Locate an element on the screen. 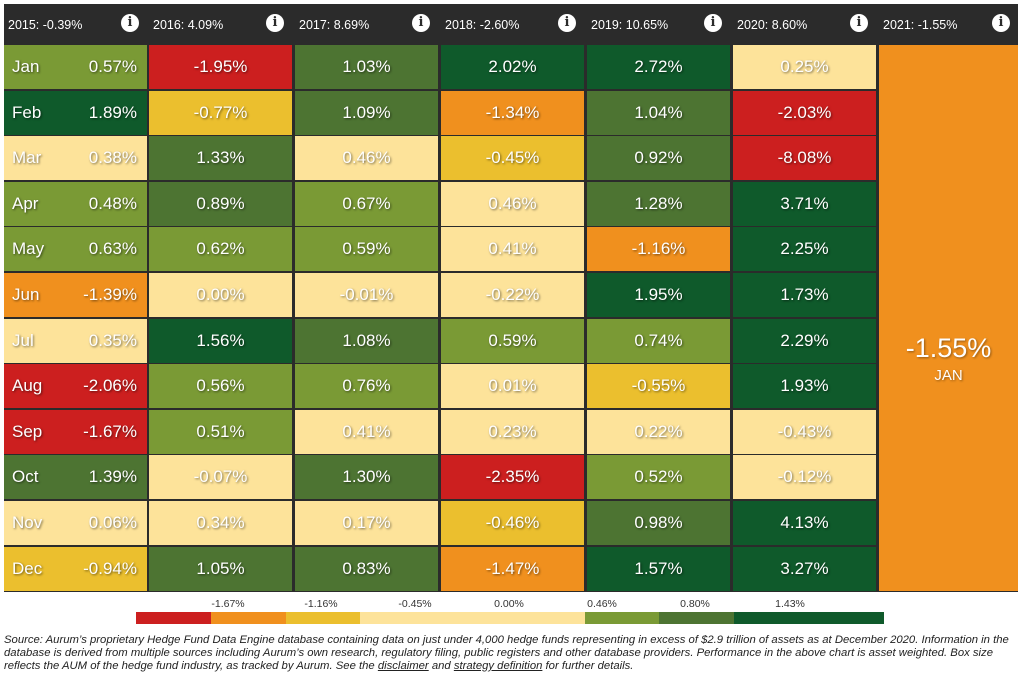  heat-cell-2016-nov: 0.34% is located at coordinates (220, 523).